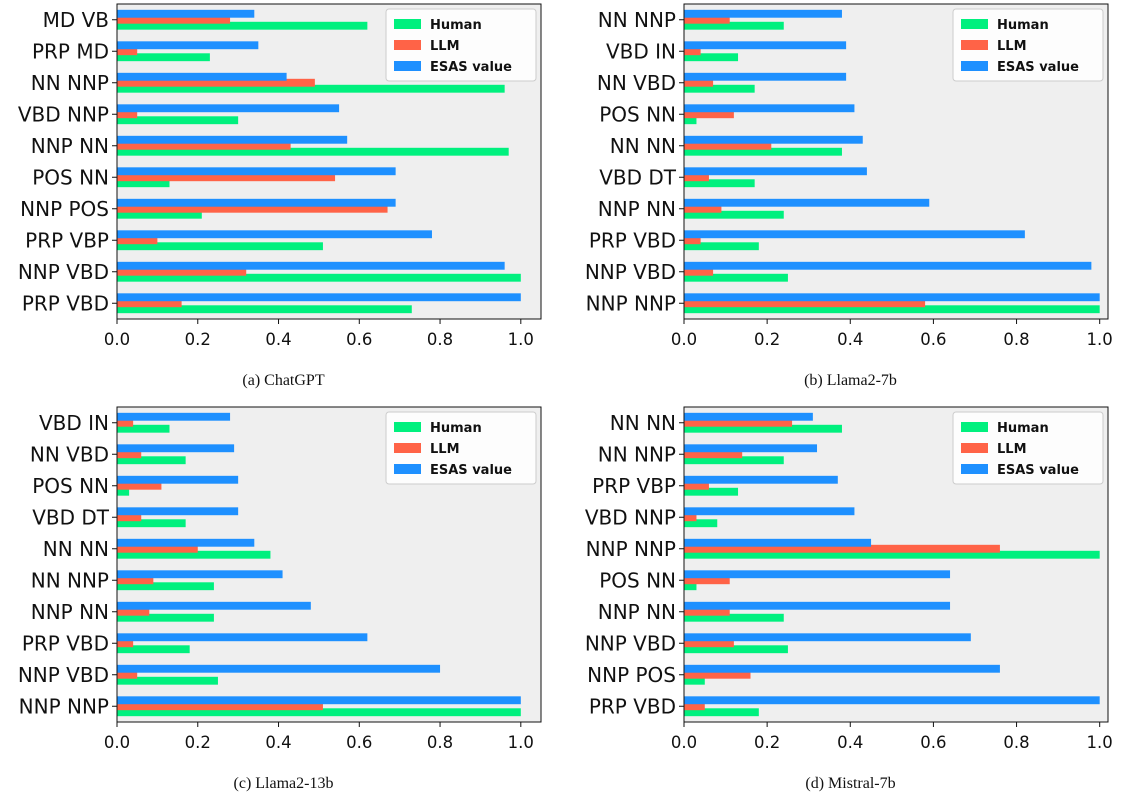  I want to click on category-label: MD VB, so click(76, 20).